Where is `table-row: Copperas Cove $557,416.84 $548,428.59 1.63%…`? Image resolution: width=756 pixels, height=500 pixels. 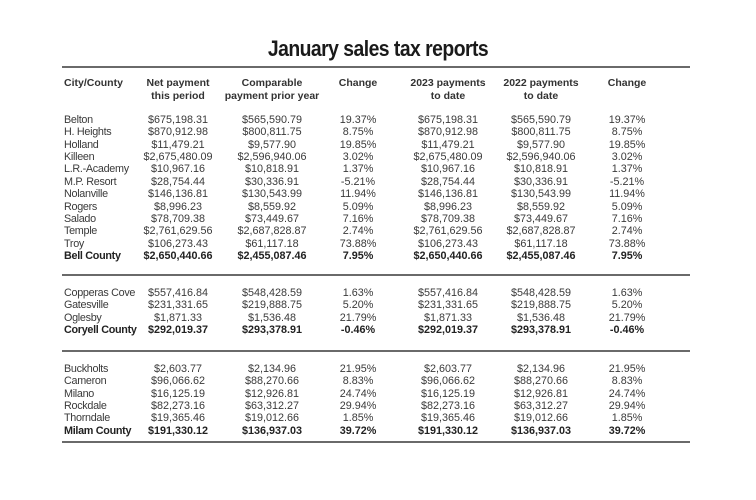
table-row: Copperas Cove $557,416.84 $548,428.59 1.63%… is located at coordinates (378, 293).